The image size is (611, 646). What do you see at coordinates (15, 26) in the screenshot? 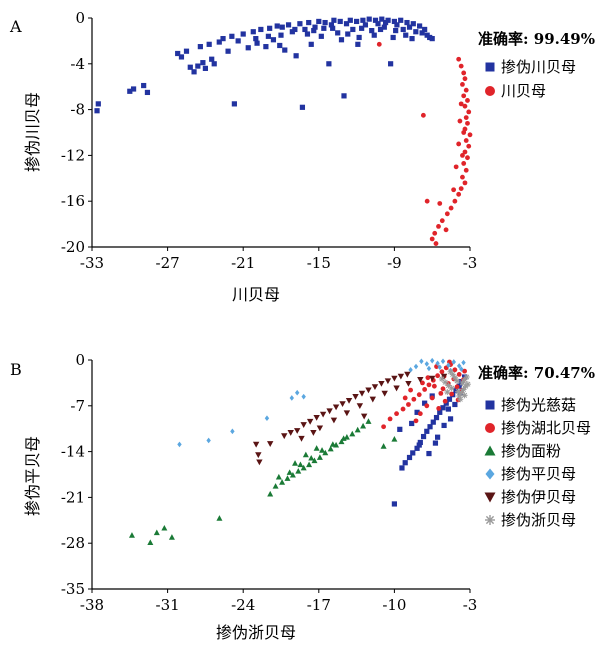
I see `panel-letter: A` at bounding box center [15, 26].